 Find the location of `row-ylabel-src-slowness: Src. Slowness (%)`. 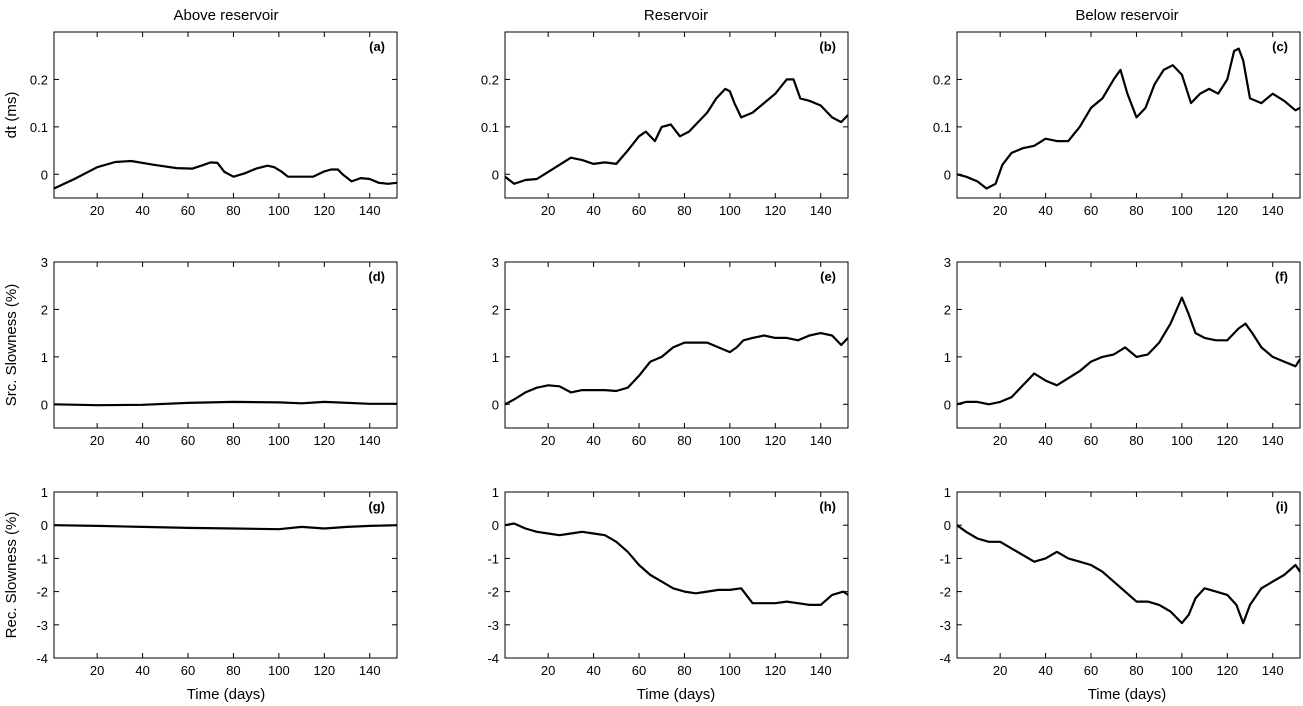

row-ylabel-src-slowness: Src. Slowness (%) is located at coordinates (11, 345).